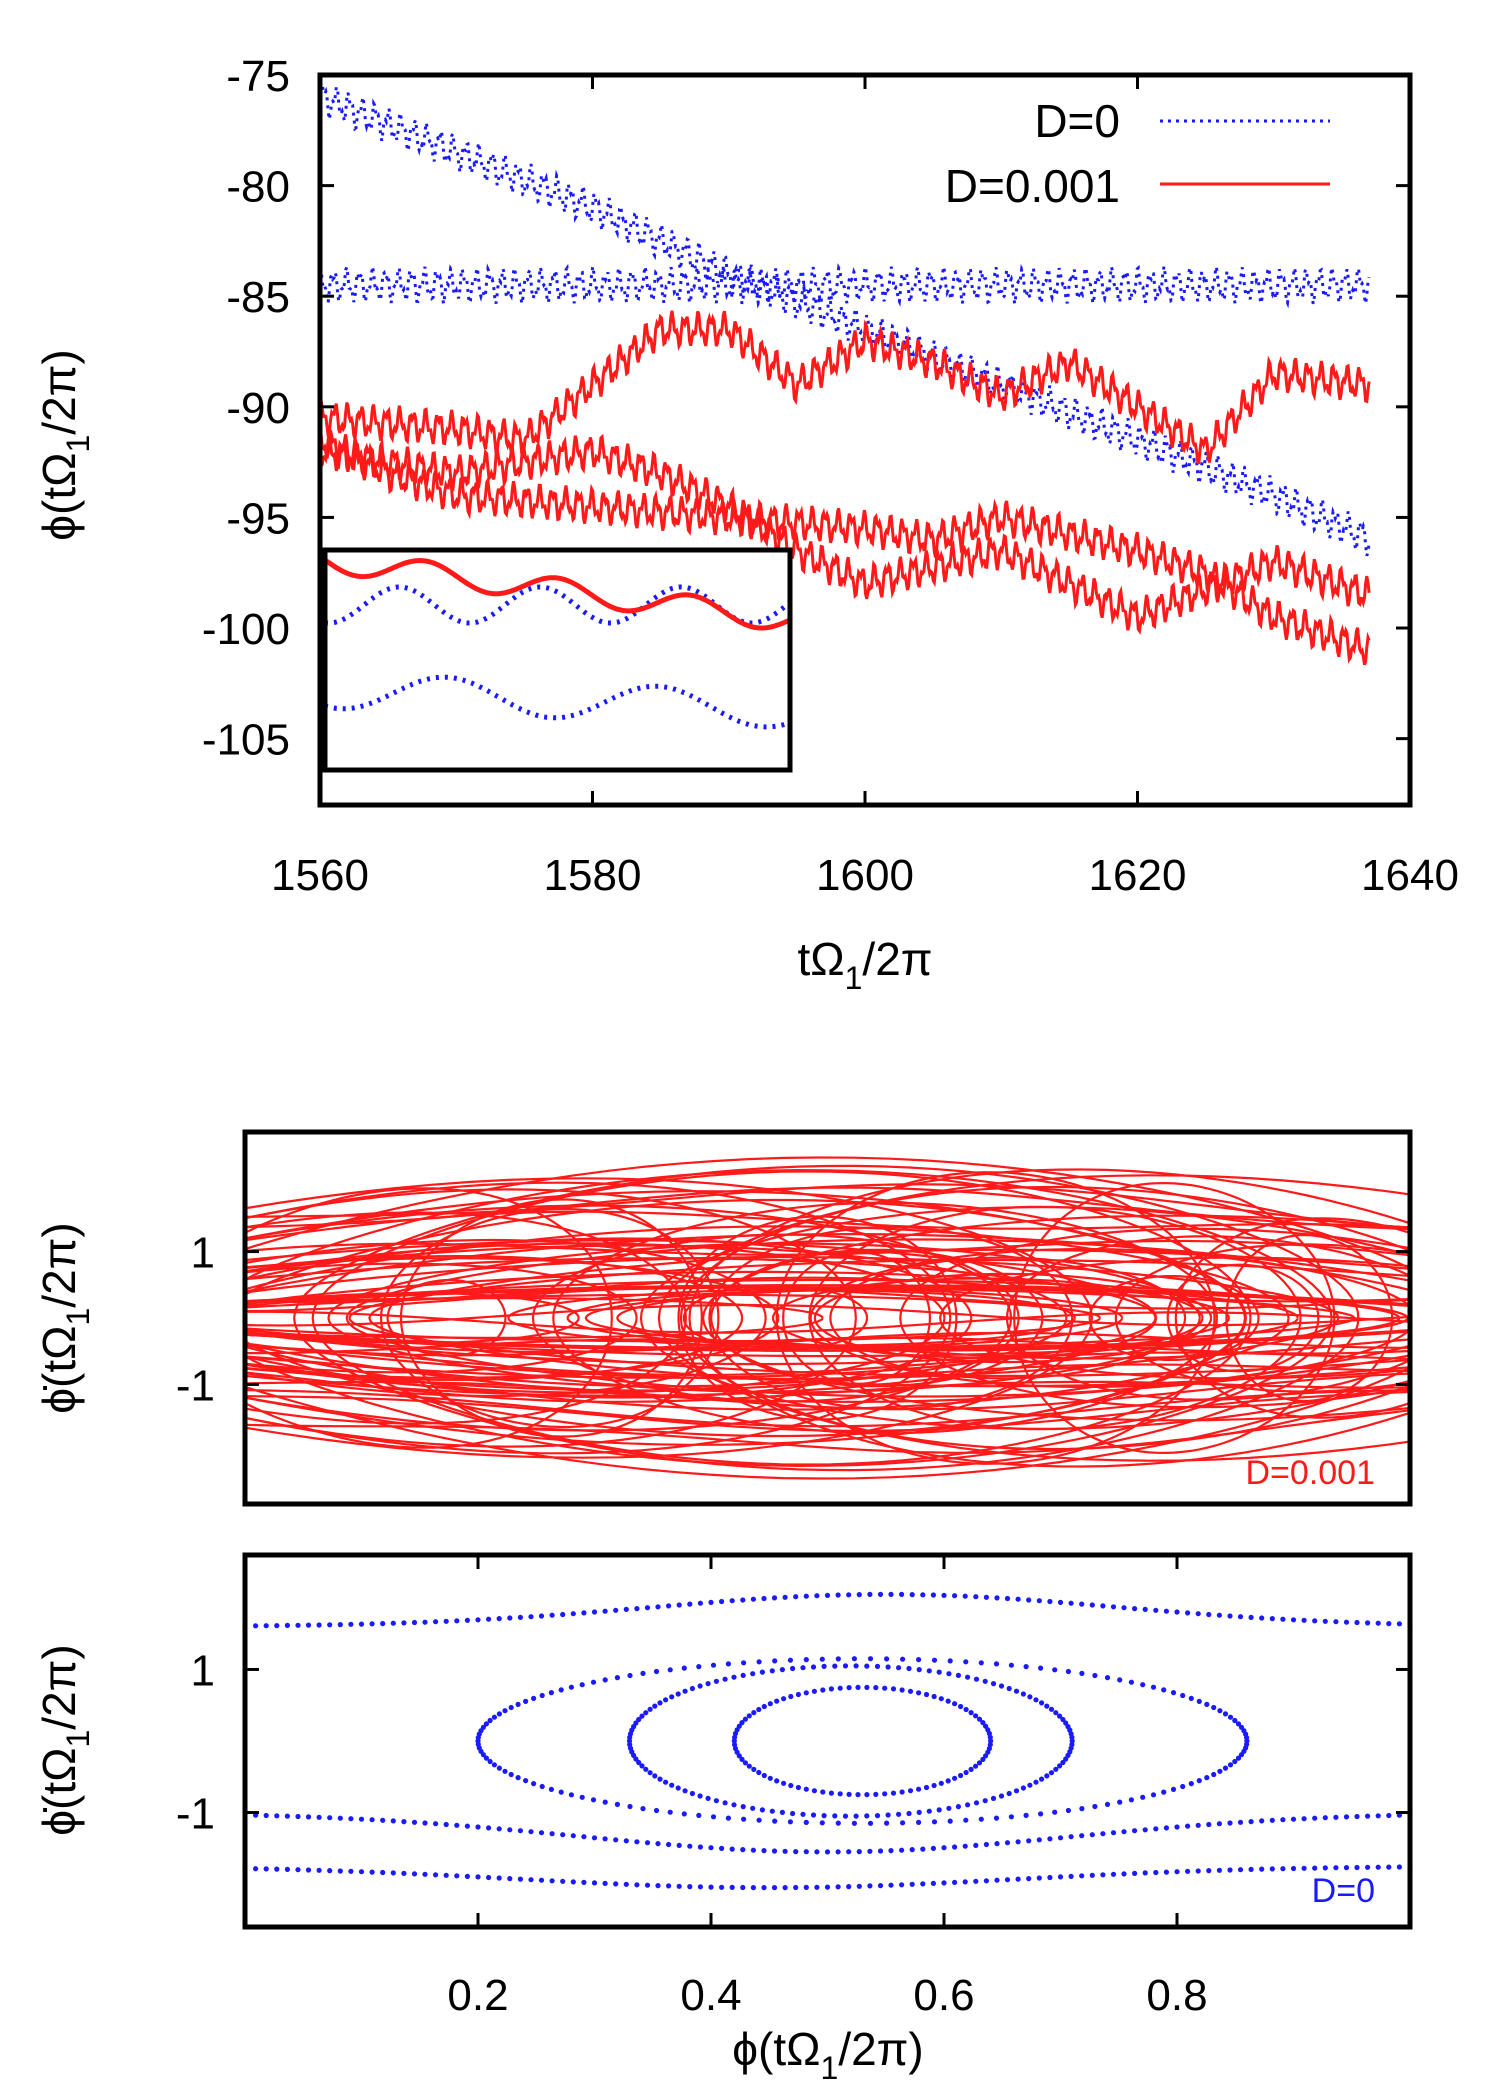 The width and height of the screenshot is (1500, 2100). I want to click on top-y-tick-label: -105, so click(246, 740).